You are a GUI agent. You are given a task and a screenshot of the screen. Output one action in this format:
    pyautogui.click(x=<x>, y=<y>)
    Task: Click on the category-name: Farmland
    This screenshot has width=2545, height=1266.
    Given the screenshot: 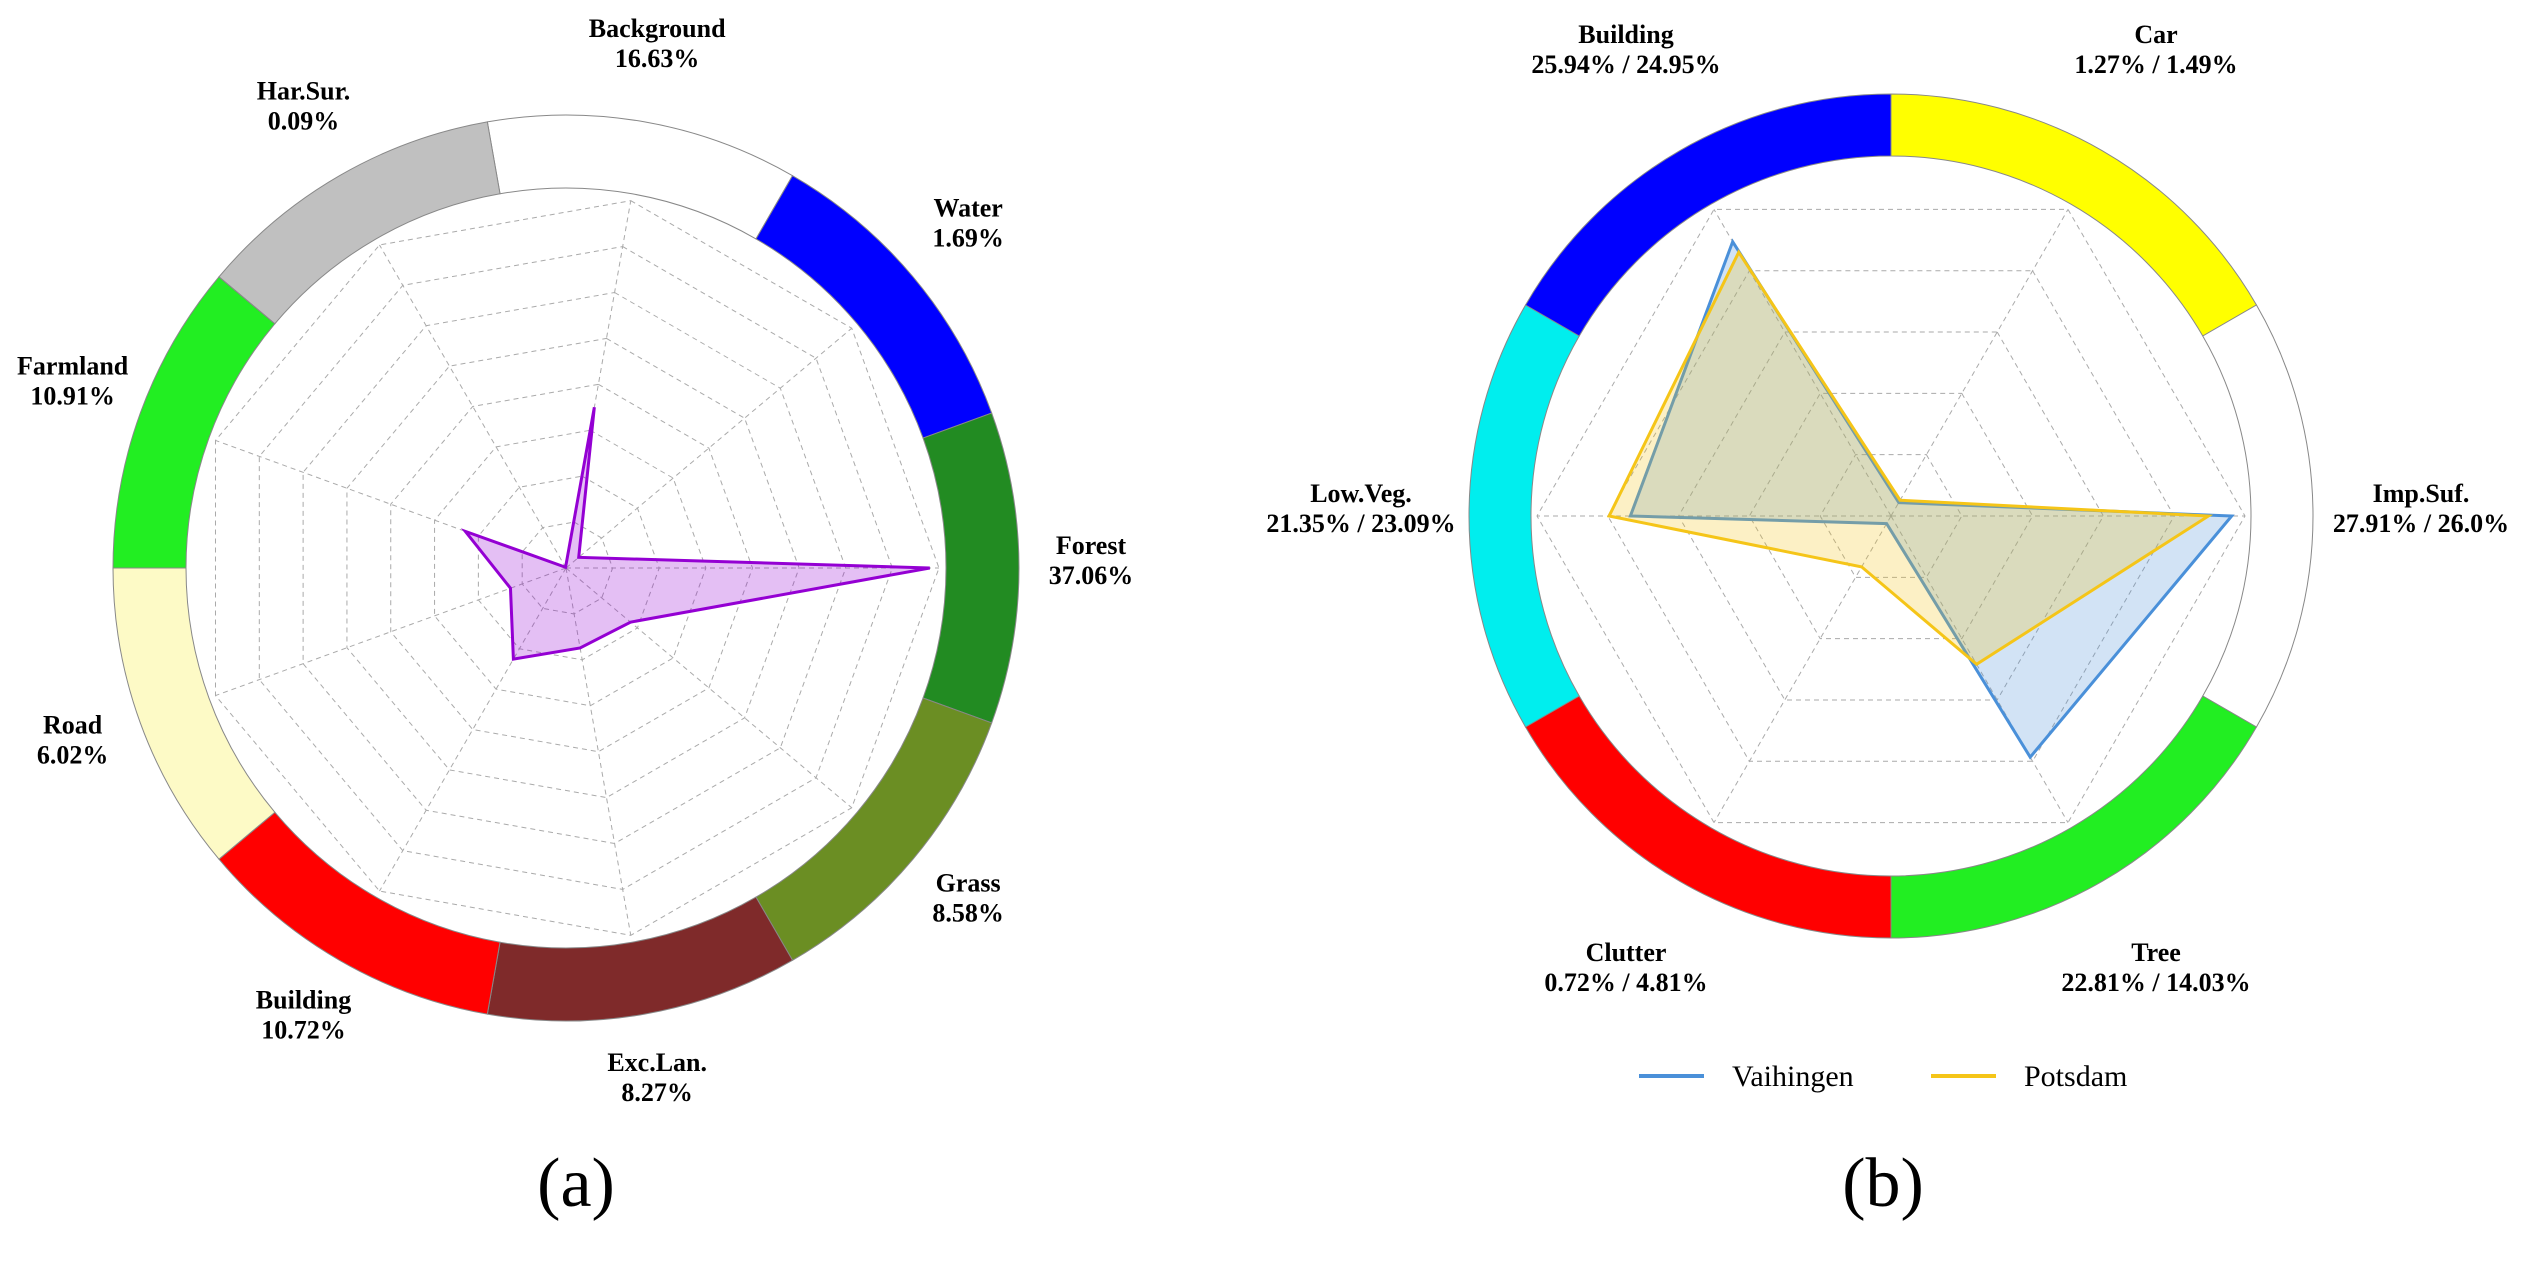 What is the action you would take?
    pyautogui.click(x=73, y=365)
    